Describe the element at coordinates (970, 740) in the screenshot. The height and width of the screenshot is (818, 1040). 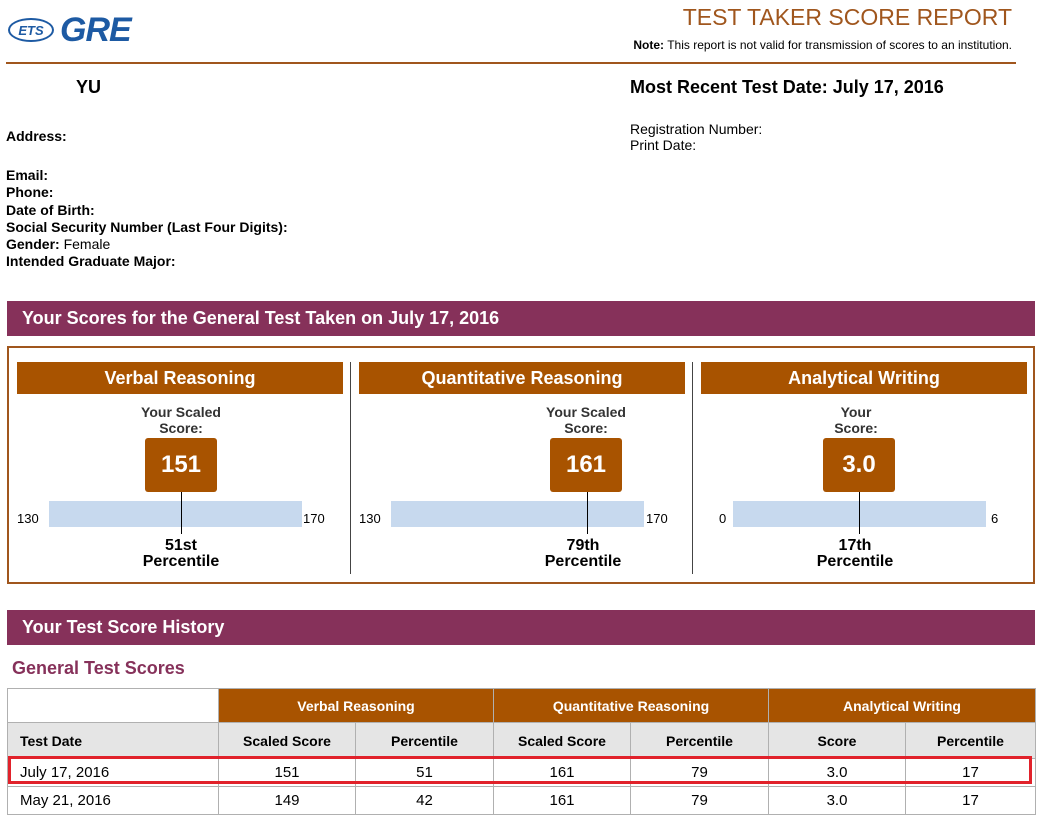
I see `col-writing-percentile: Percentile` at that location.